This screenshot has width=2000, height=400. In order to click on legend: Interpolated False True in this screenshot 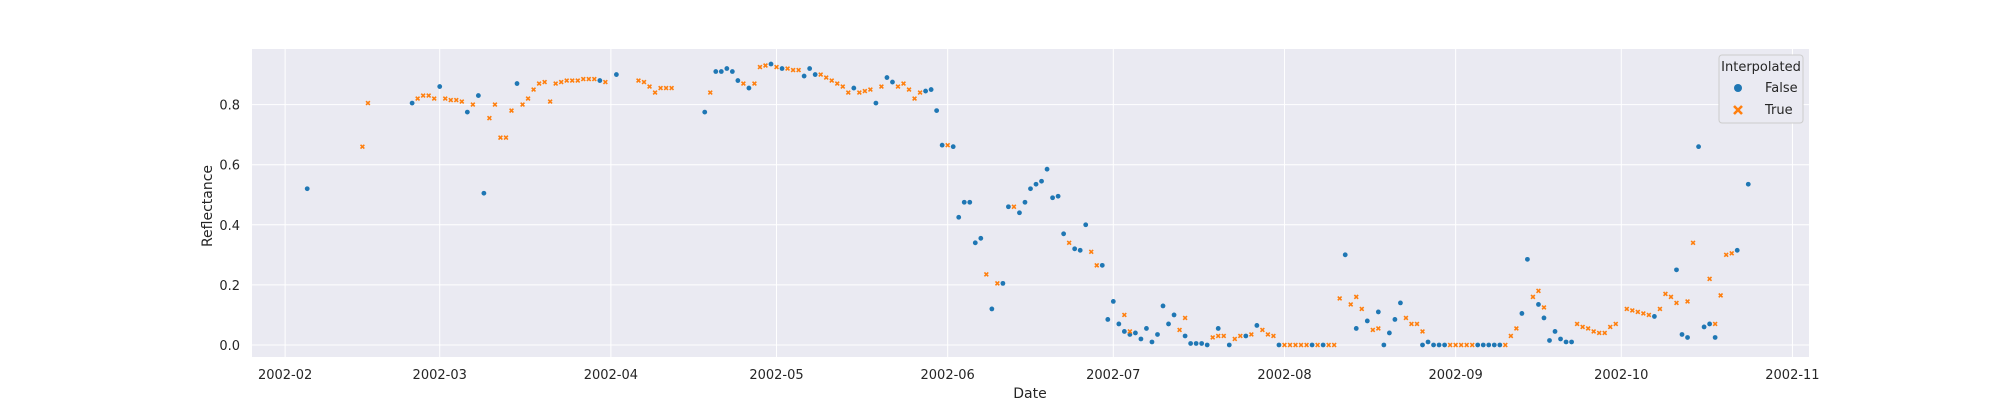, I will do `click(1761, 89)`.